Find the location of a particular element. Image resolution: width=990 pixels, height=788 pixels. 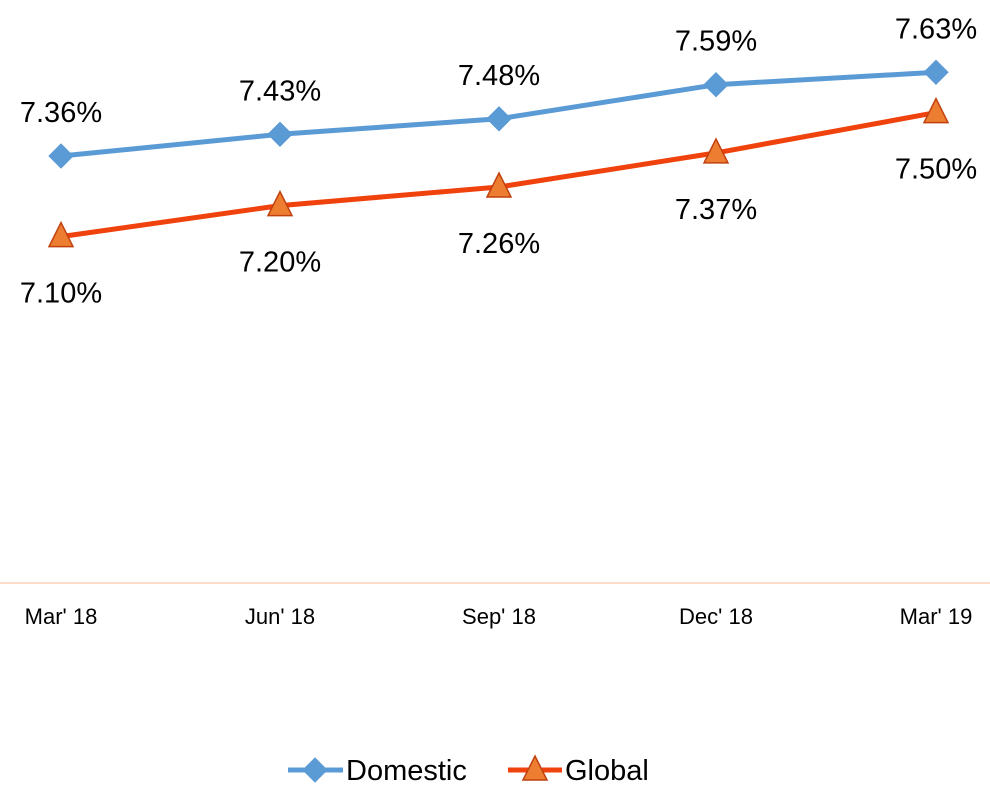

legend-marker-domestic is located at coordinates (315, 770).